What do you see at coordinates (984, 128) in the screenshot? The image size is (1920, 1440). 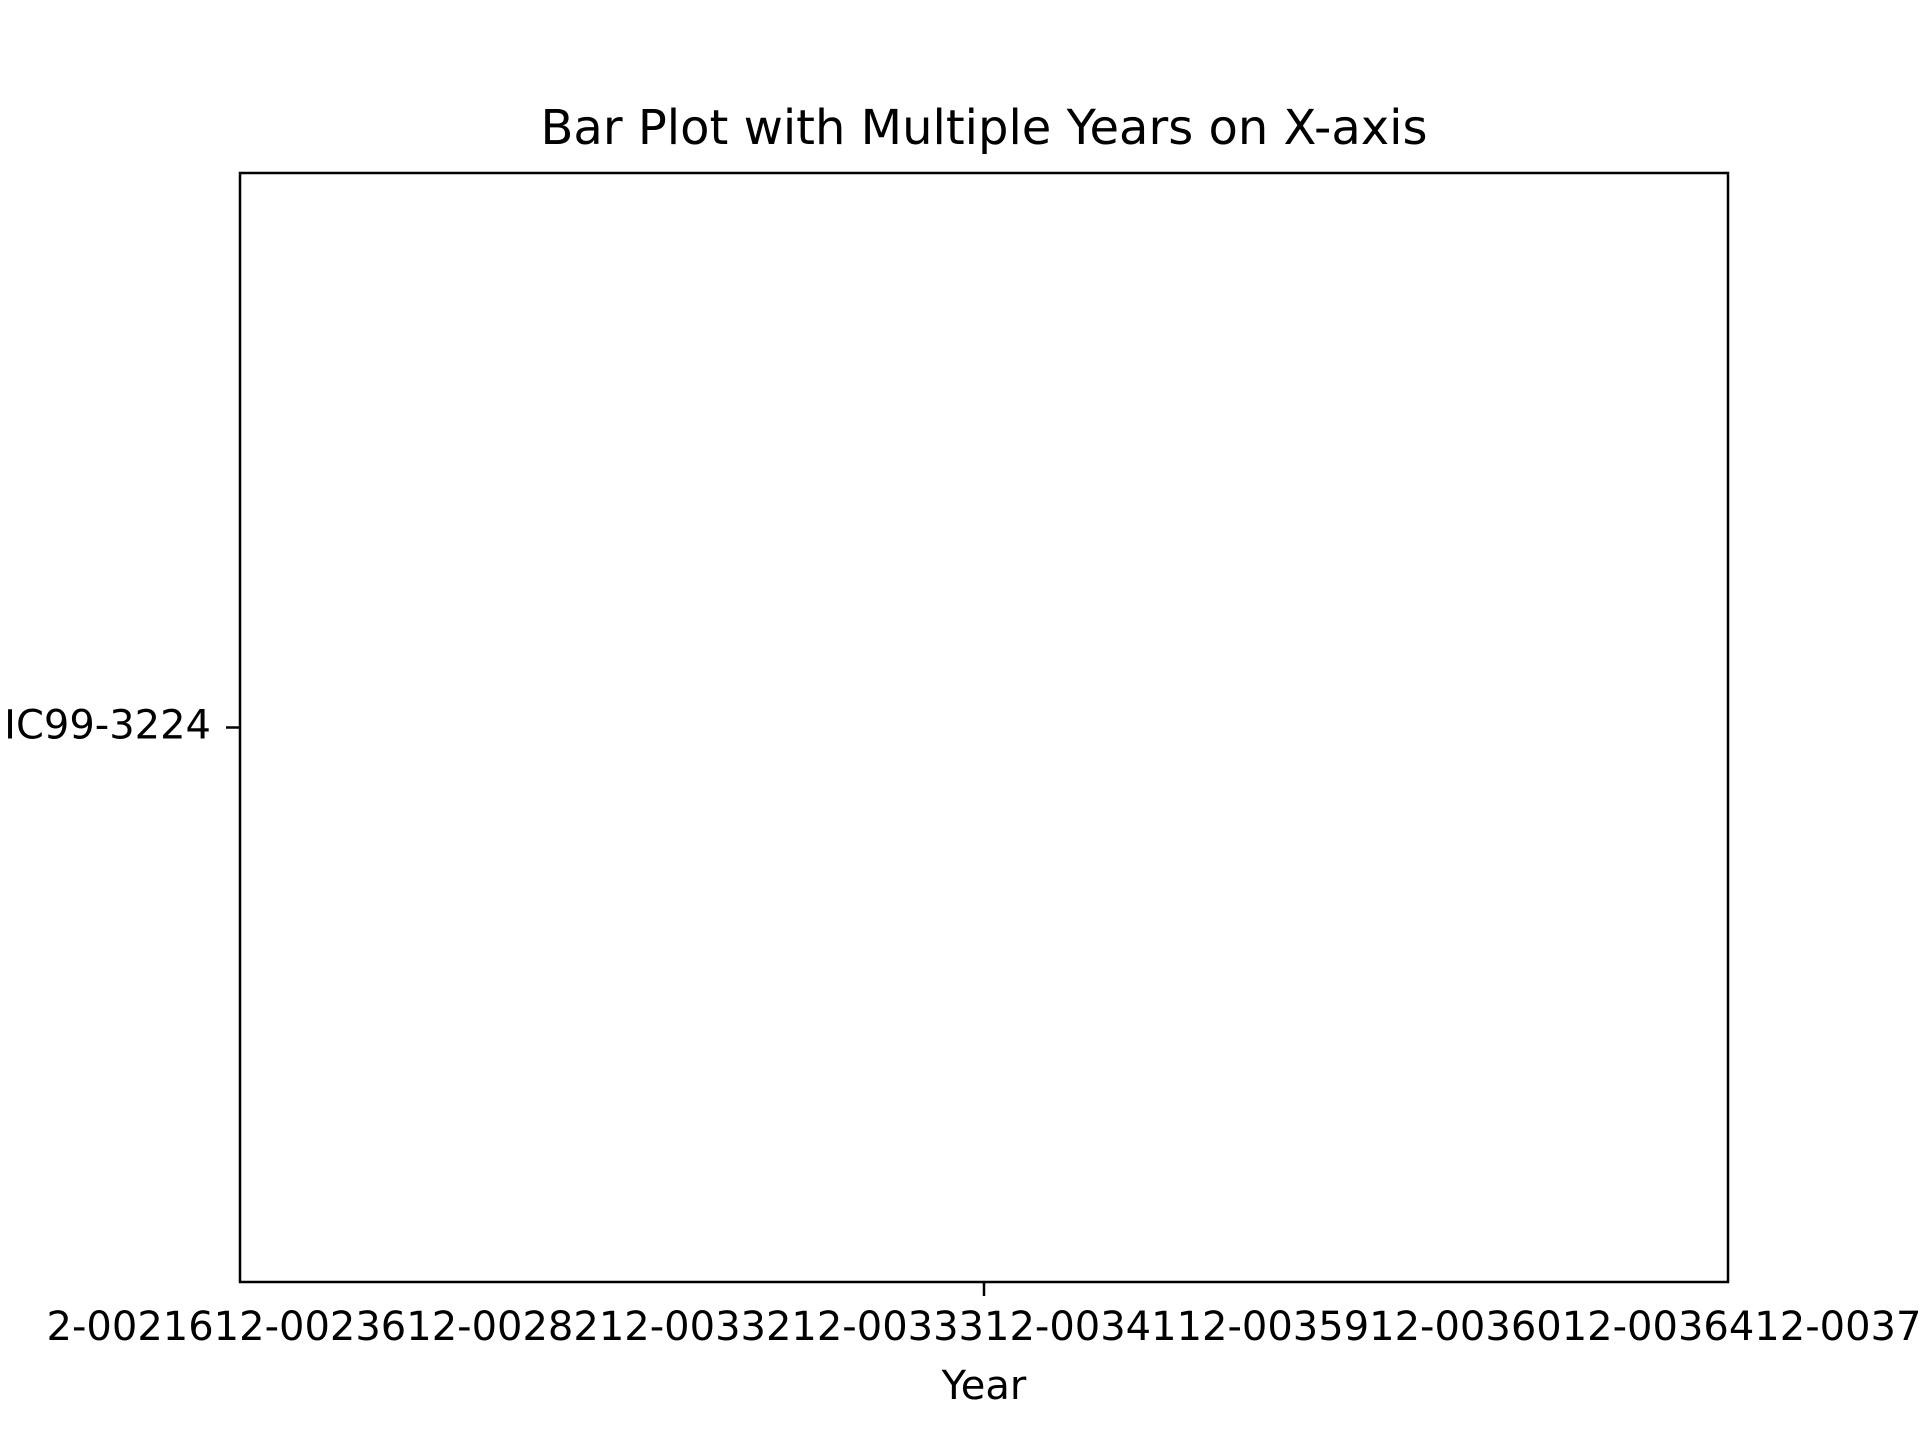 I see `chart-title: Bar Plot with Multiple Years on X-axis` at bounding box center [984, 128].